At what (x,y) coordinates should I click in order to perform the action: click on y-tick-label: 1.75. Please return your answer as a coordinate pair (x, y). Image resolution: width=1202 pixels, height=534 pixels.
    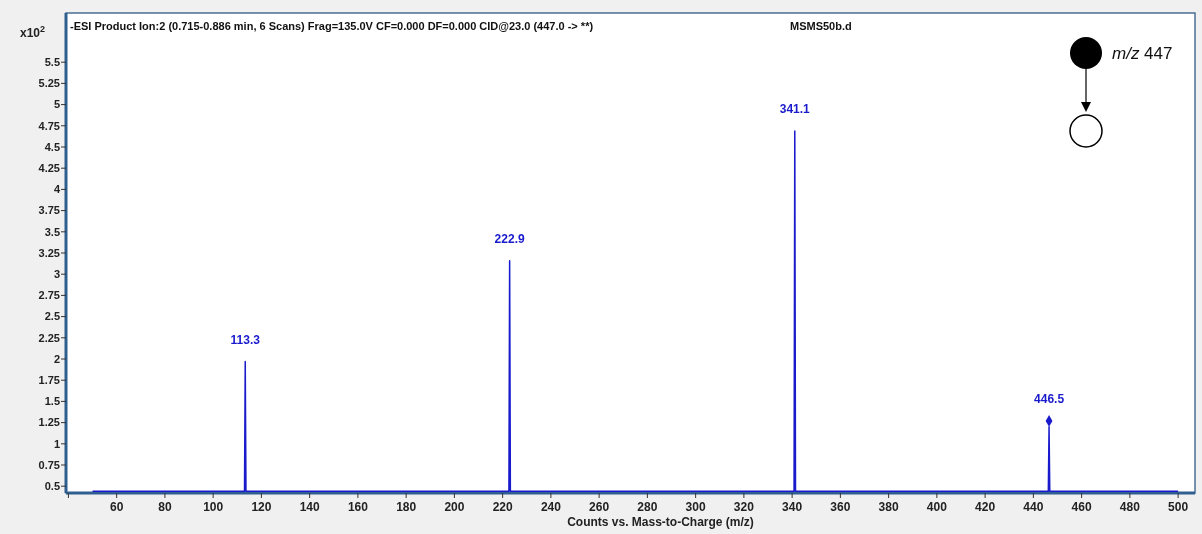
    Looking at the image, I should click on (49, 380).